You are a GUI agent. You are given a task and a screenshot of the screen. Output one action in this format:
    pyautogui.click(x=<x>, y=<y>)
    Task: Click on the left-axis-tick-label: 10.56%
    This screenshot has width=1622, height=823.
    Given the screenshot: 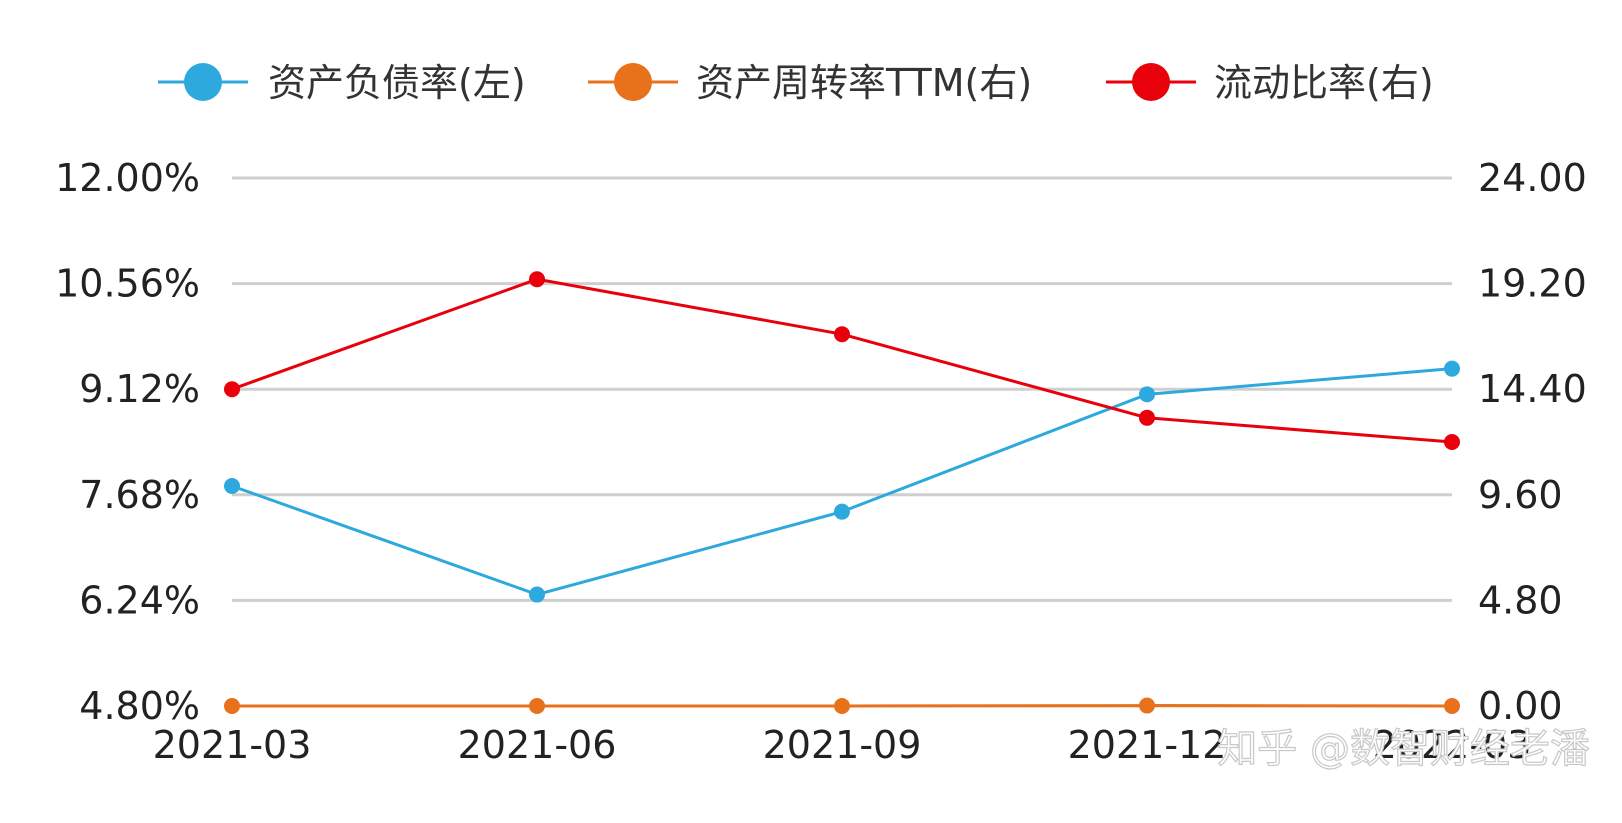 What is the action you would take?
    pyautogui.click(x=127, y=284)
    